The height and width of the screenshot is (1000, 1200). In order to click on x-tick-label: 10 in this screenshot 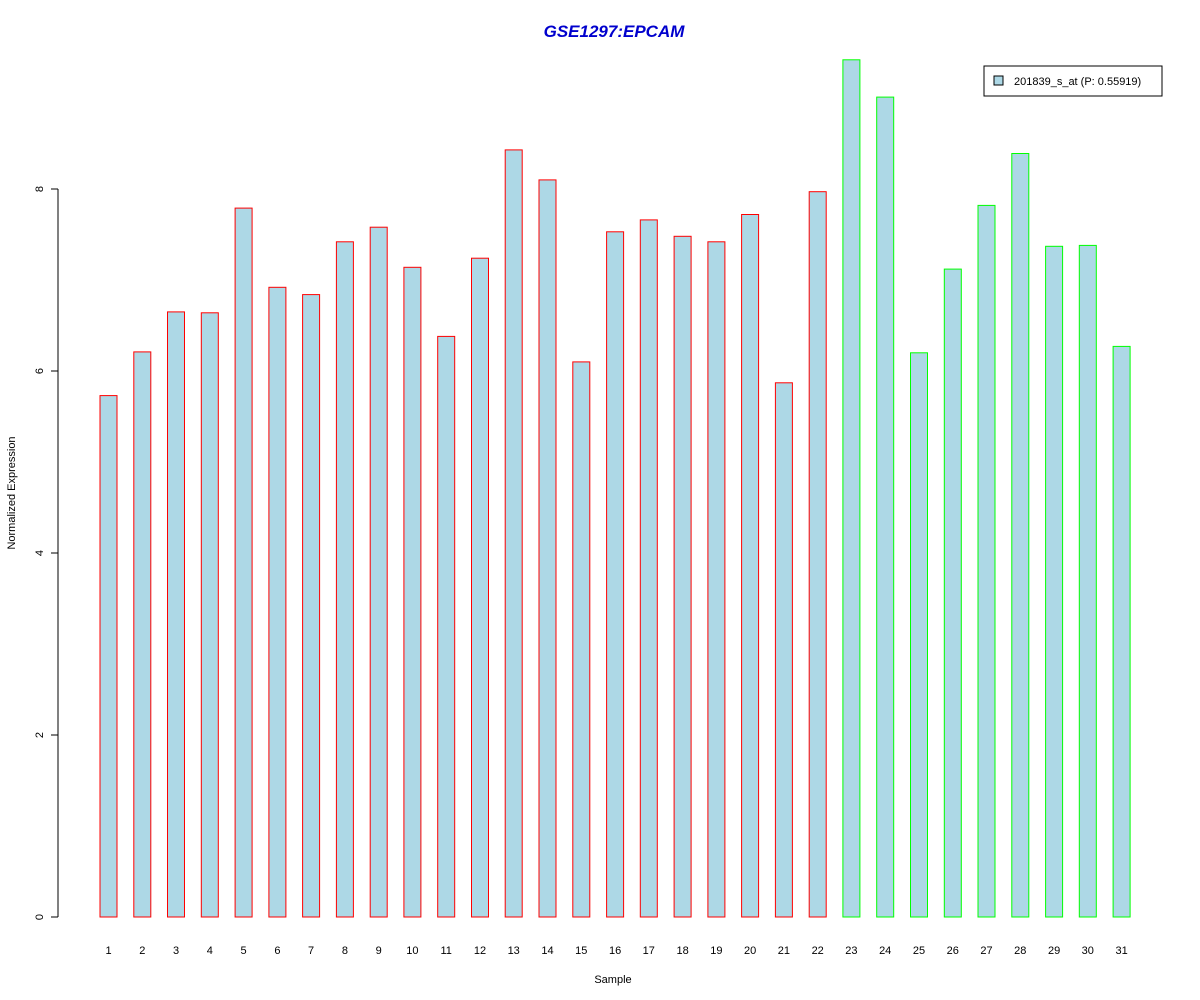, I will do `click(412, 951)`.